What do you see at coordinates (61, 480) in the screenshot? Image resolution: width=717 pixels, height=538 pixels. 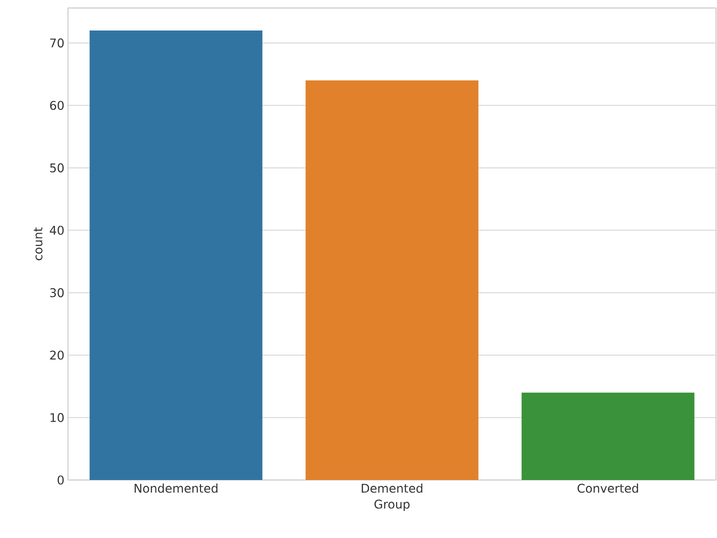 I see `y-tick-label: 0` at bounding box center [61, 480].